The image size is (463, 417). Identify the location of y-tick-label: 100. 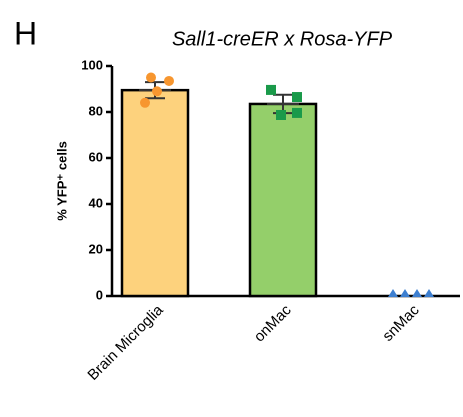
(92, 64).